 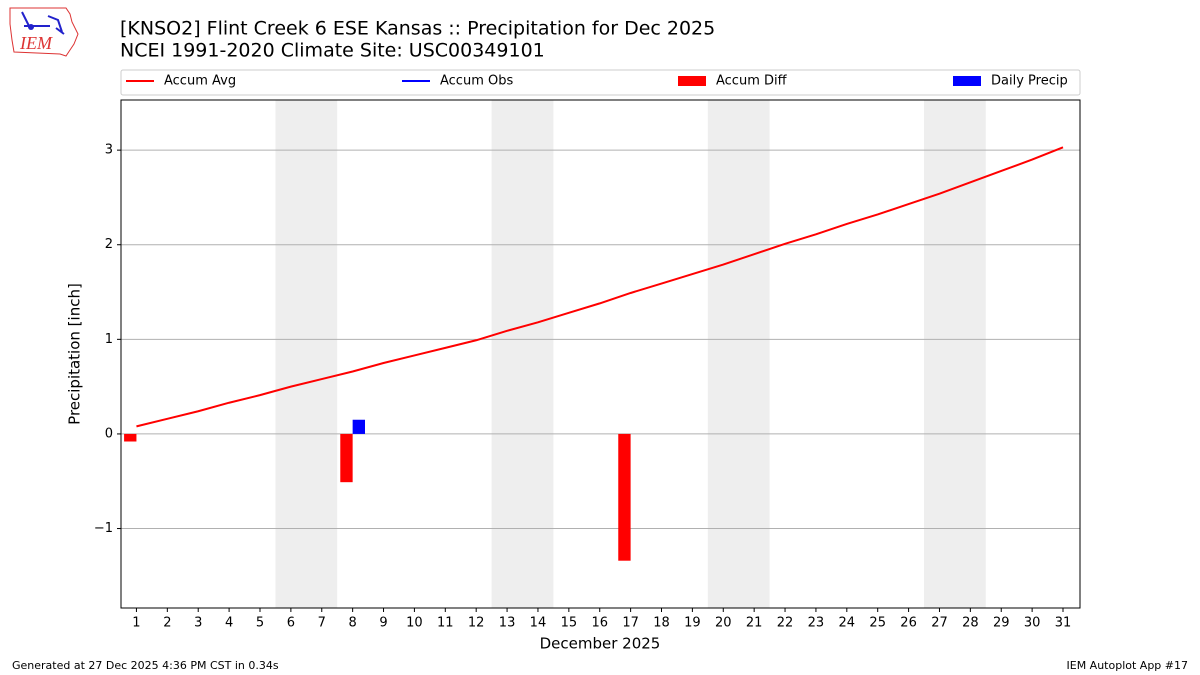 What do you see at coordinates (908, 623) in the screenshot?
I see `x-tick-label: 26` at bounding box center [908, 623].